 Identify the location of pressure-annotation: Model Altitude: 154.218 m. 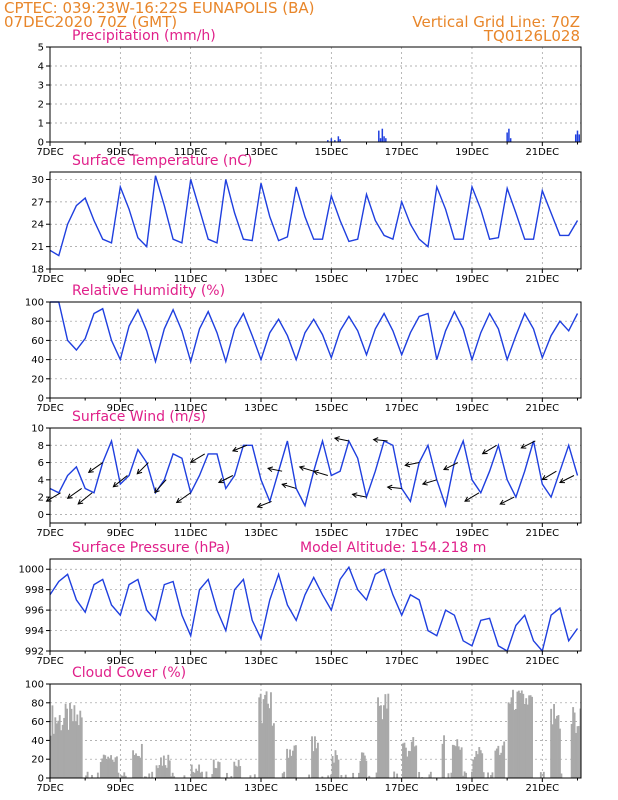
(393, 548).